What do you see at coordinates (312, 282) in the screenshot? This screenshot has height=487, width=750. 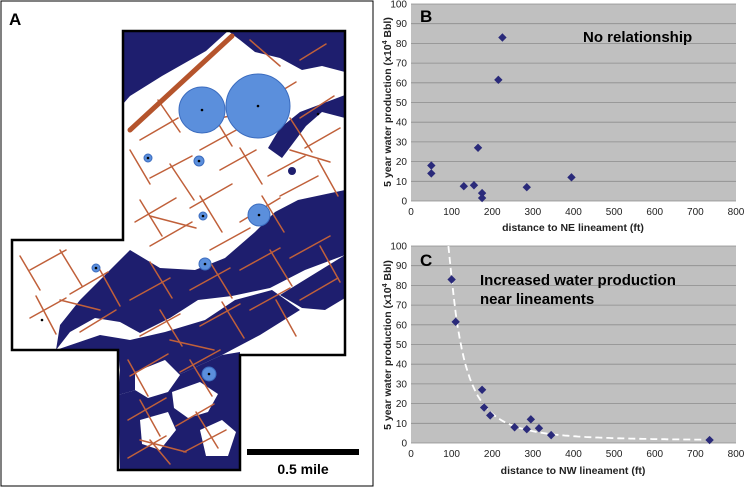 I see `blue-region-left` at bounding box center [312, 282].